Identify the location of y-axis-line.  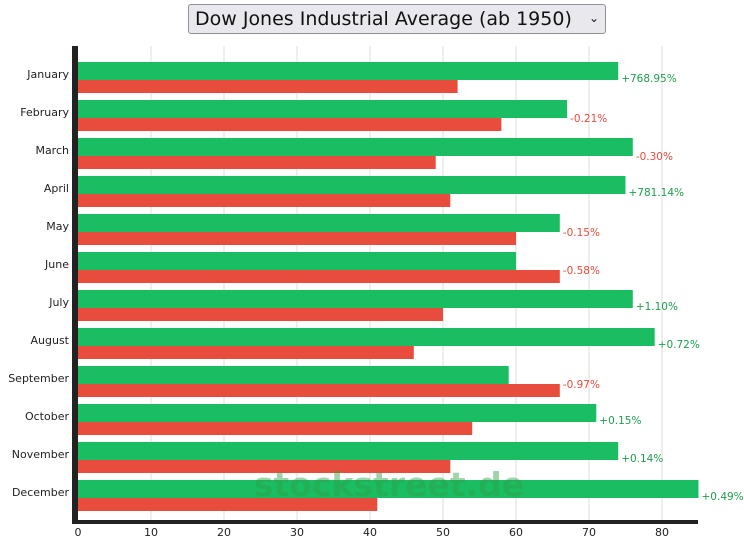
(75, 283).